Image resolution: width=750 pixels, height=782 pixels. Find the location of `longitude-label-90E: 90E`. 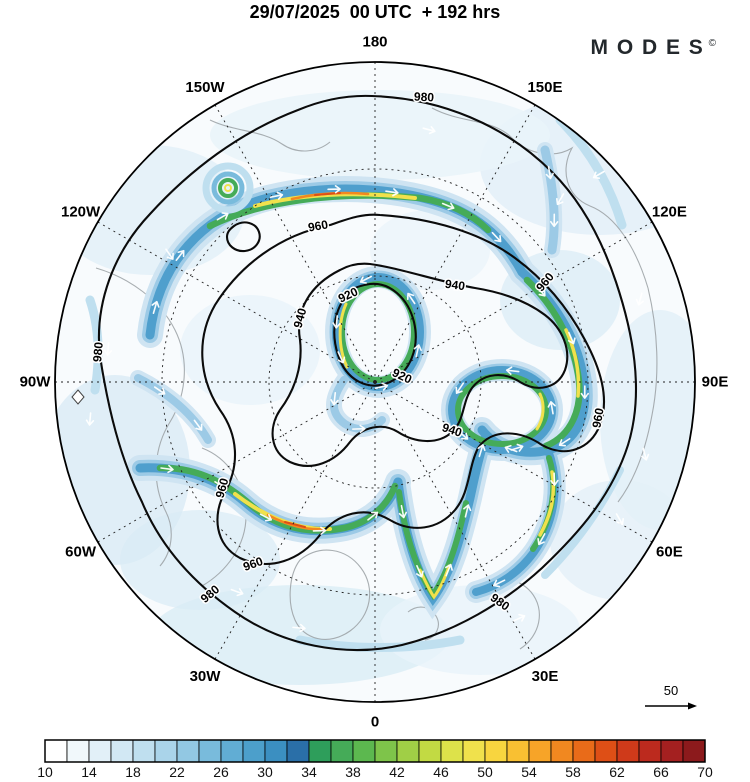

longitude-label-90E: 90E is located at coordinates (715, 382).